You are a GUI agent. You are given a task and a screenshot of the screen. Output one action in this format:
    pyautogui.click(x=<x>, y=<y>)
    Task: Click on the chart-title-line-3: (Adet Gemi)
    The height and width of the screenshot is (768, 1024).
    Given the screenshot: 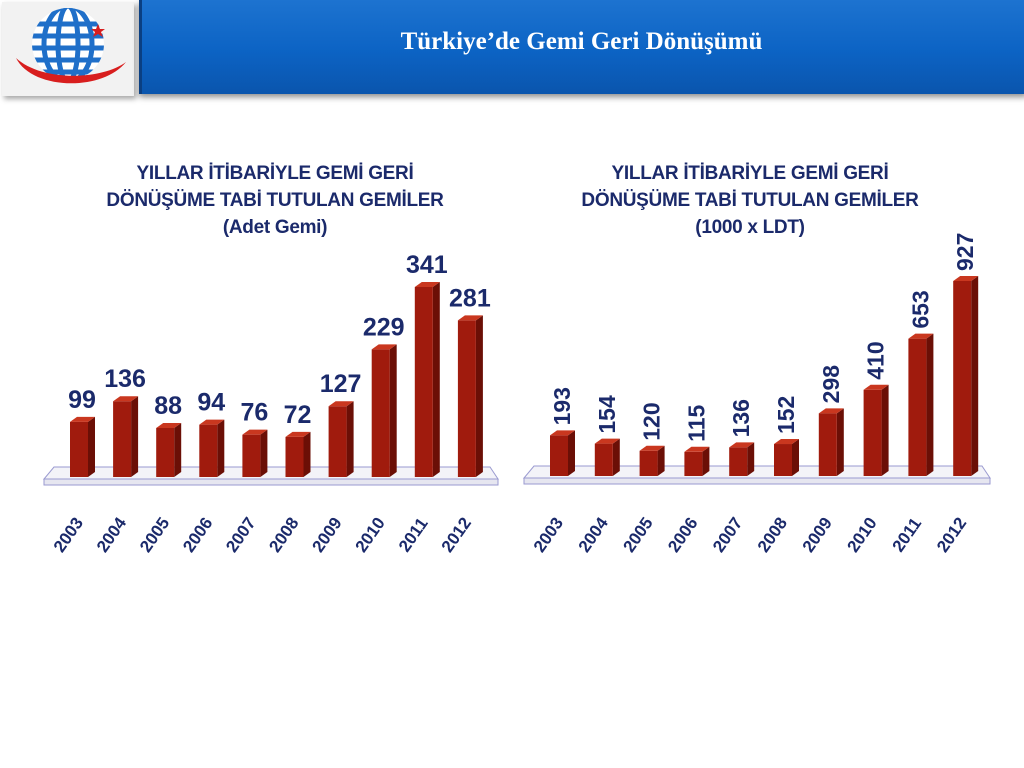 What is the action you would take?
    pyautogui.click(x=275, y=227)
    